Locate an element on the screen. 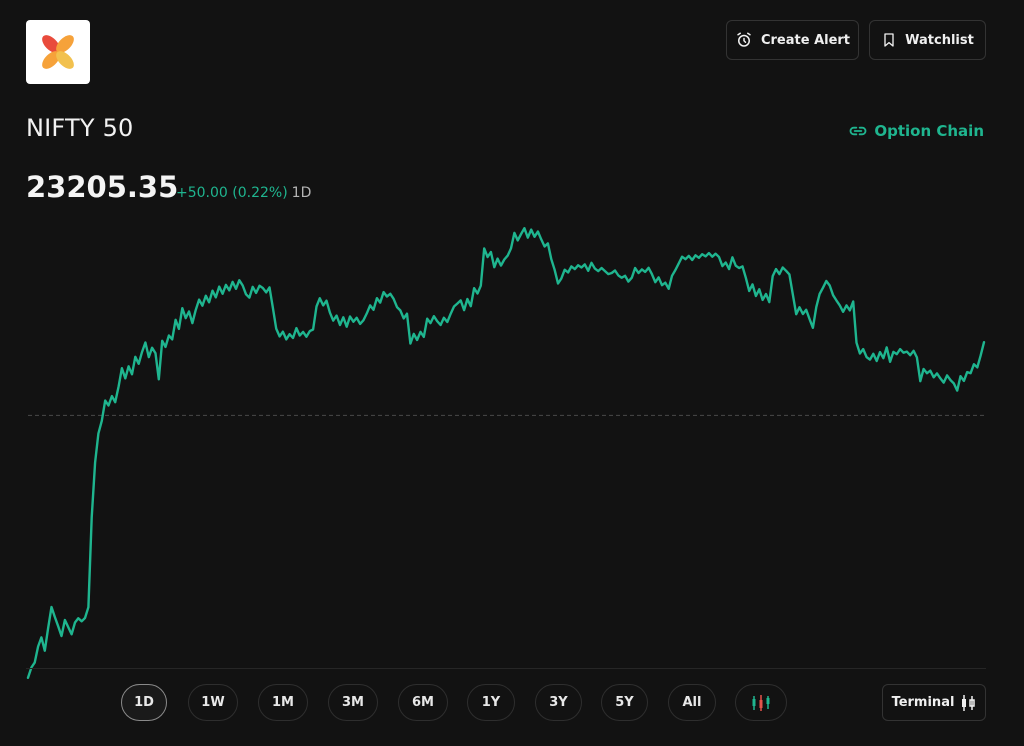 Image resolution: width=1024 pixels, height=746 pixels. range-button-1m: 1M is located at coordinates (283, 702).